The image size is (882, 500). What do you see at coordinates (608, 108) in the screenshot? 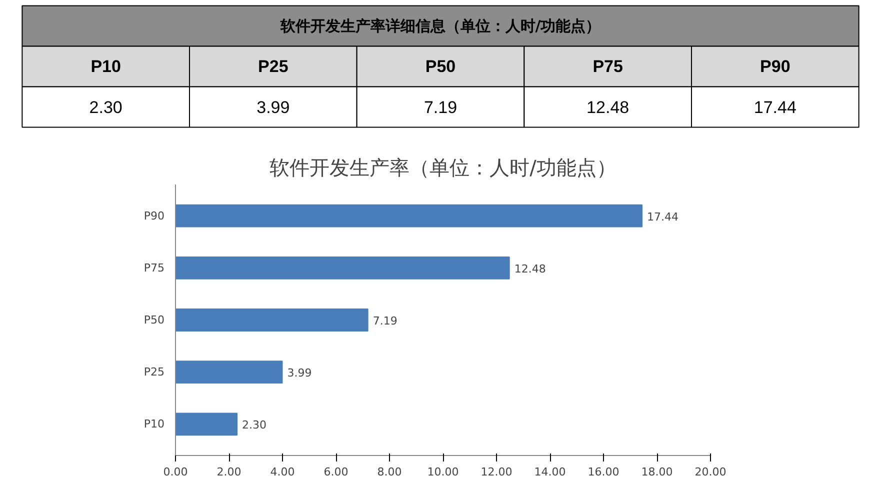
I see `text: 12.48` at bounding box center [608, 108].